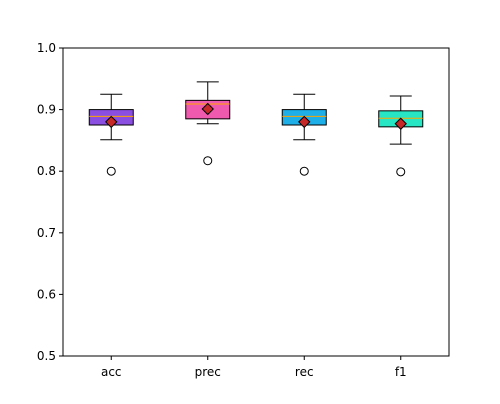  Describe the element at coordinates (46, 233) in the screenshot. I see `y-tick-label: 0.7` at that location.